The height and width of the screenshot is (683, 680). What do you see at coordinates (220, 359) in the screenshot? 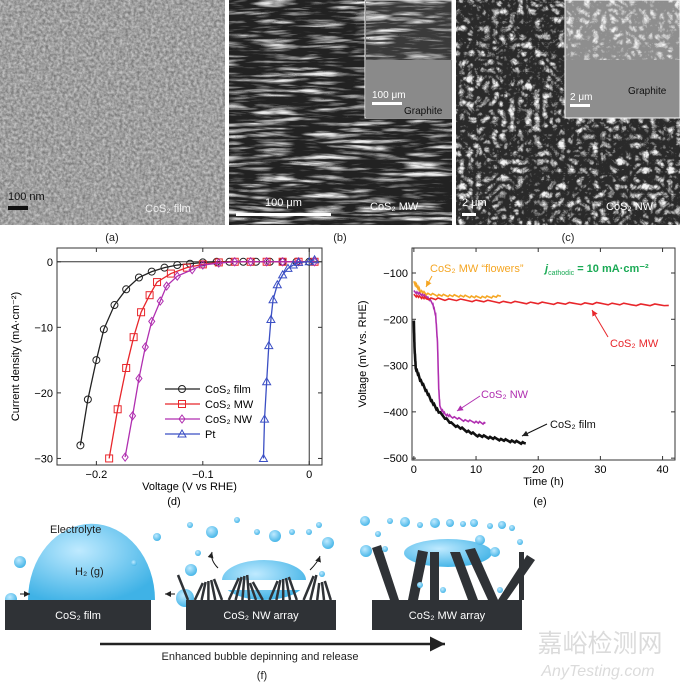
I see `series-cos-nw` at bounding box center [220, 359].